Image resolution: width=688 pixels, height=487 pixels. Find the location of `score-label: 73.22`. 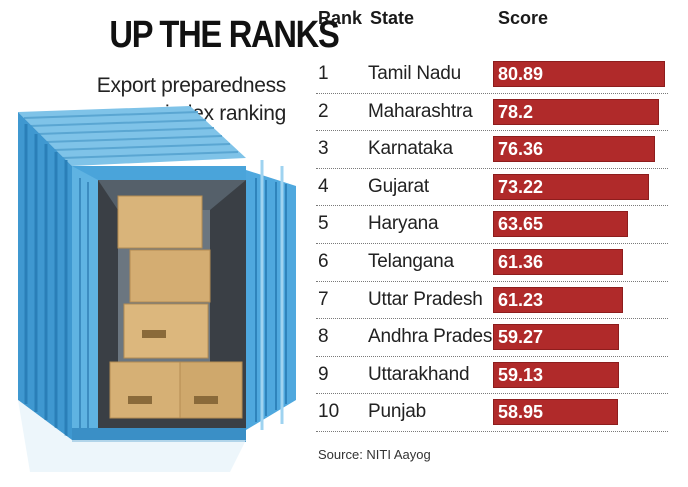

score-label: 73.22 is located at coordinates (521, 186).